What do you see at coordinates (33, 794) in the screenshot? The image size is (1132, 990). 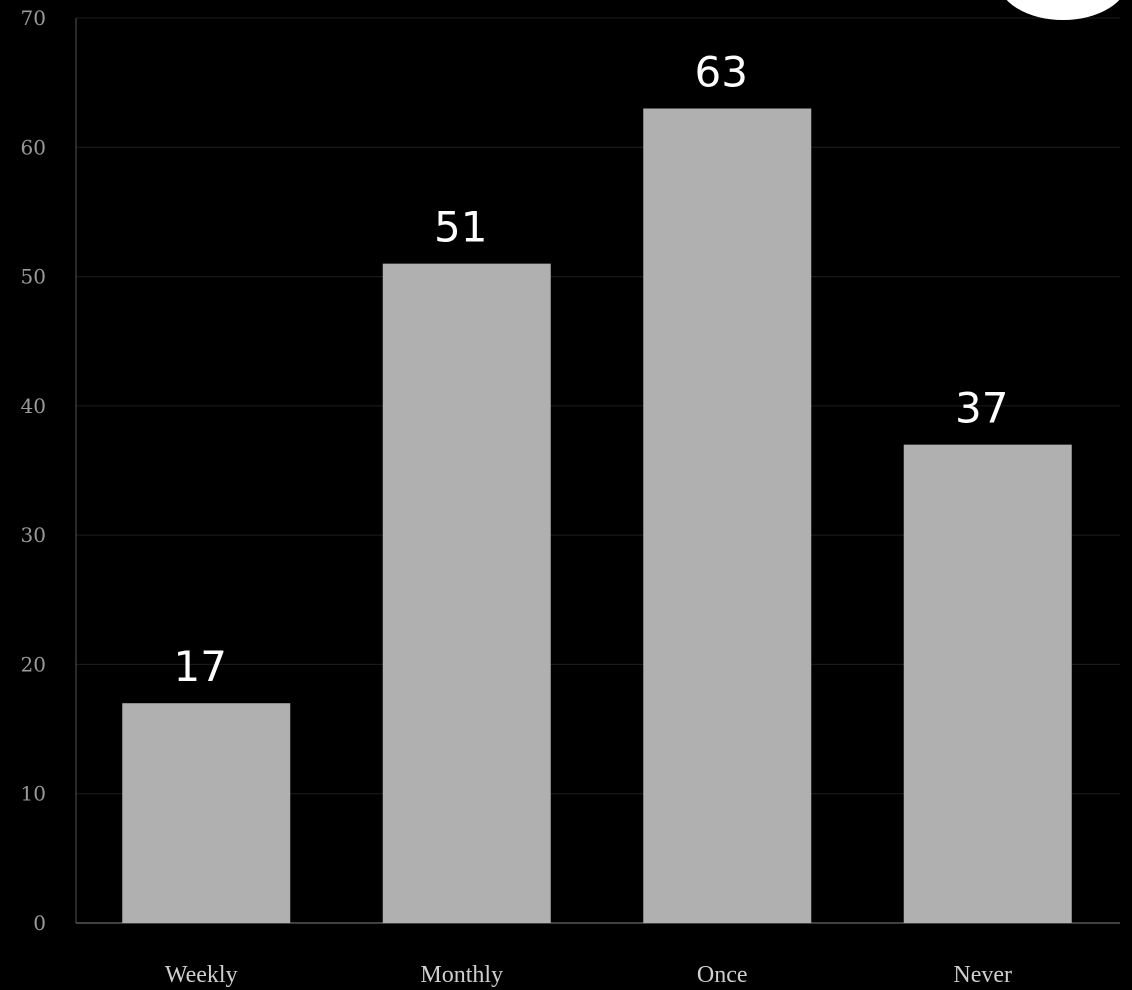 I see `y-tick-label: 10` at bounding box center [33, 794].